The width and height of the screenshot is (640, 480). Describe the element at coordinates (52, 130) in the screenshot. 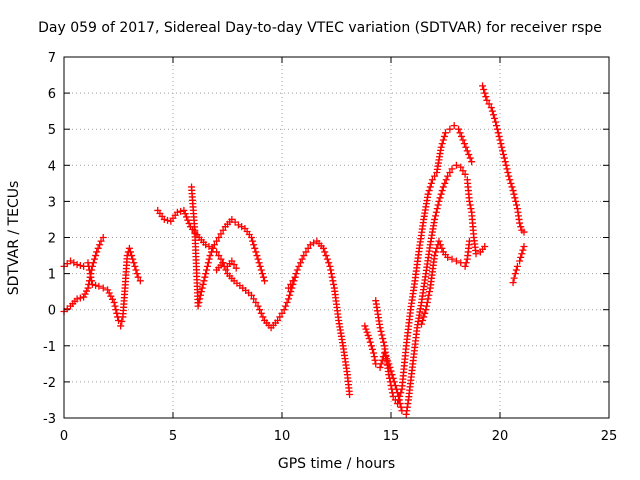

I see `y-tick-label: 5` at that location.